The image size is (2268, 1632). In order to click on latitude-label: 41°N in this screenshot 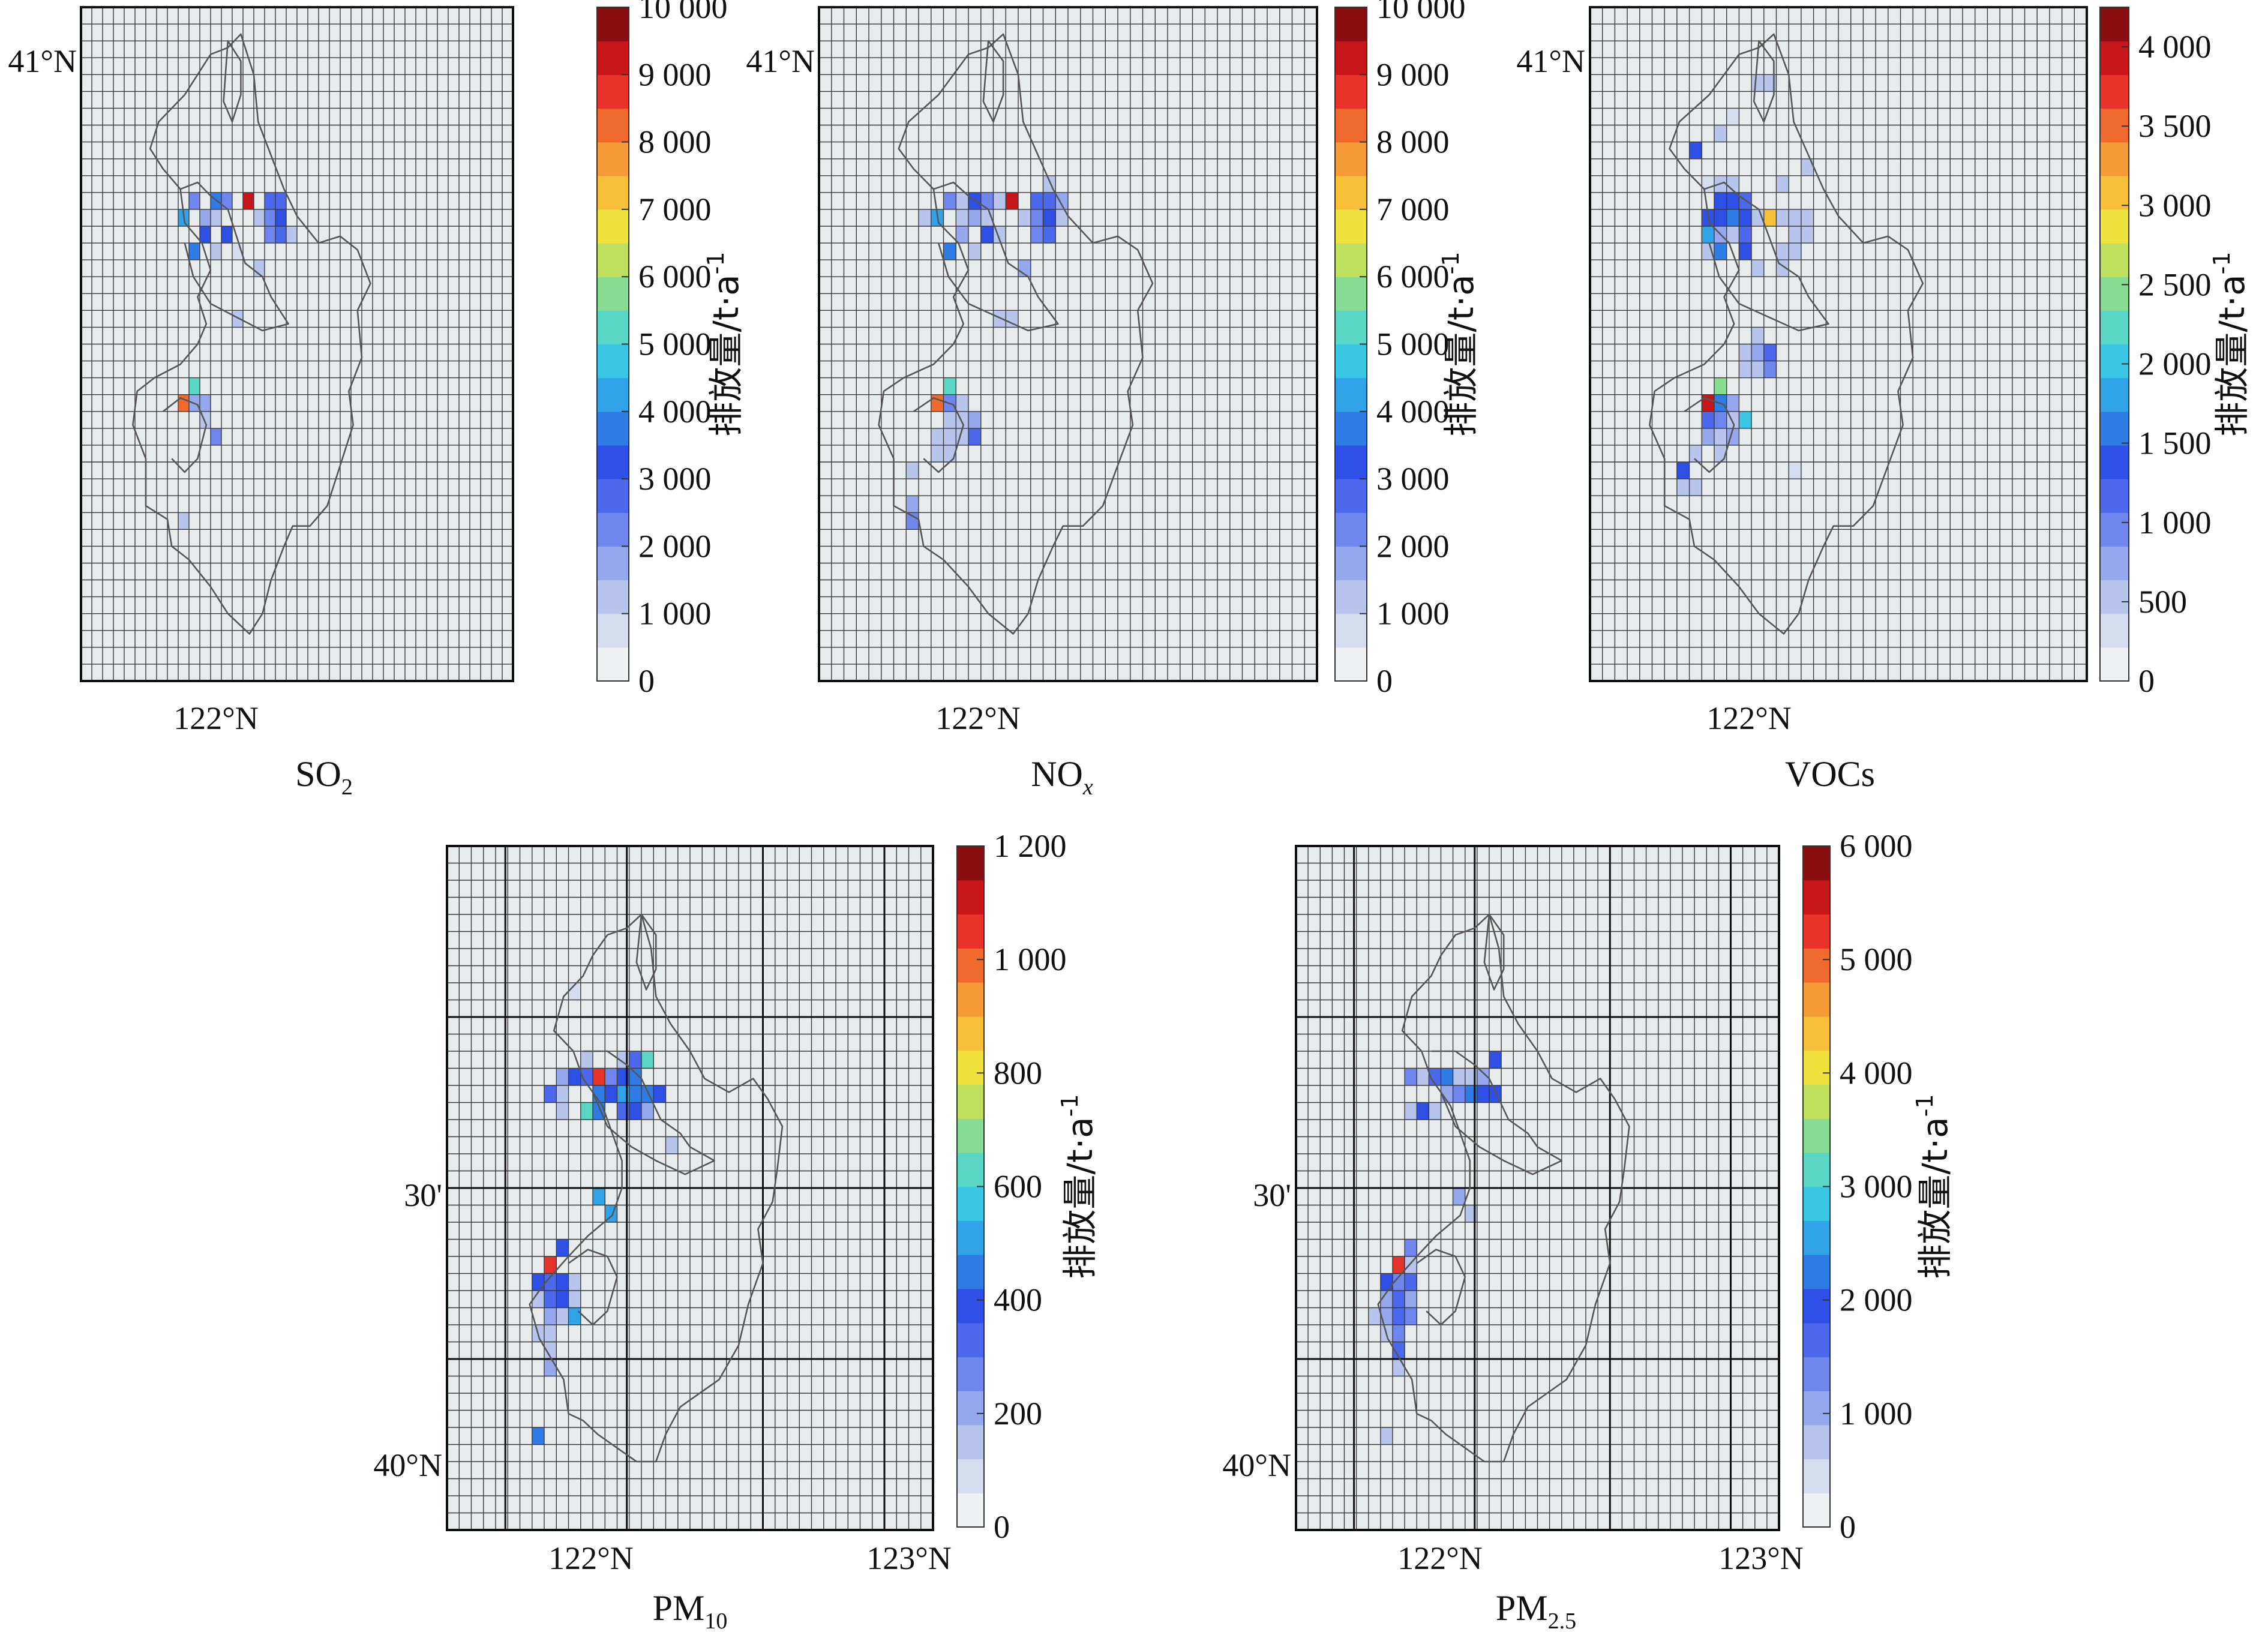, I will do `click(781, 61)`.